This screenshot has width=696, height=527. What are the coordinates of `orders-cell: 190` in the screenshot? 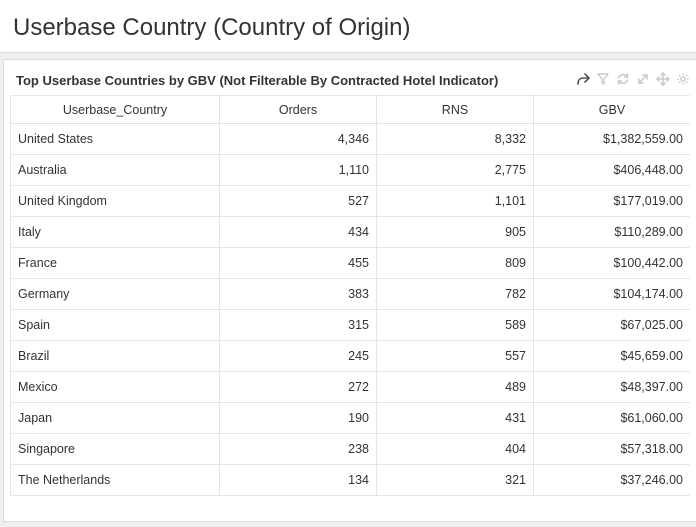 It's located at (298, 418).